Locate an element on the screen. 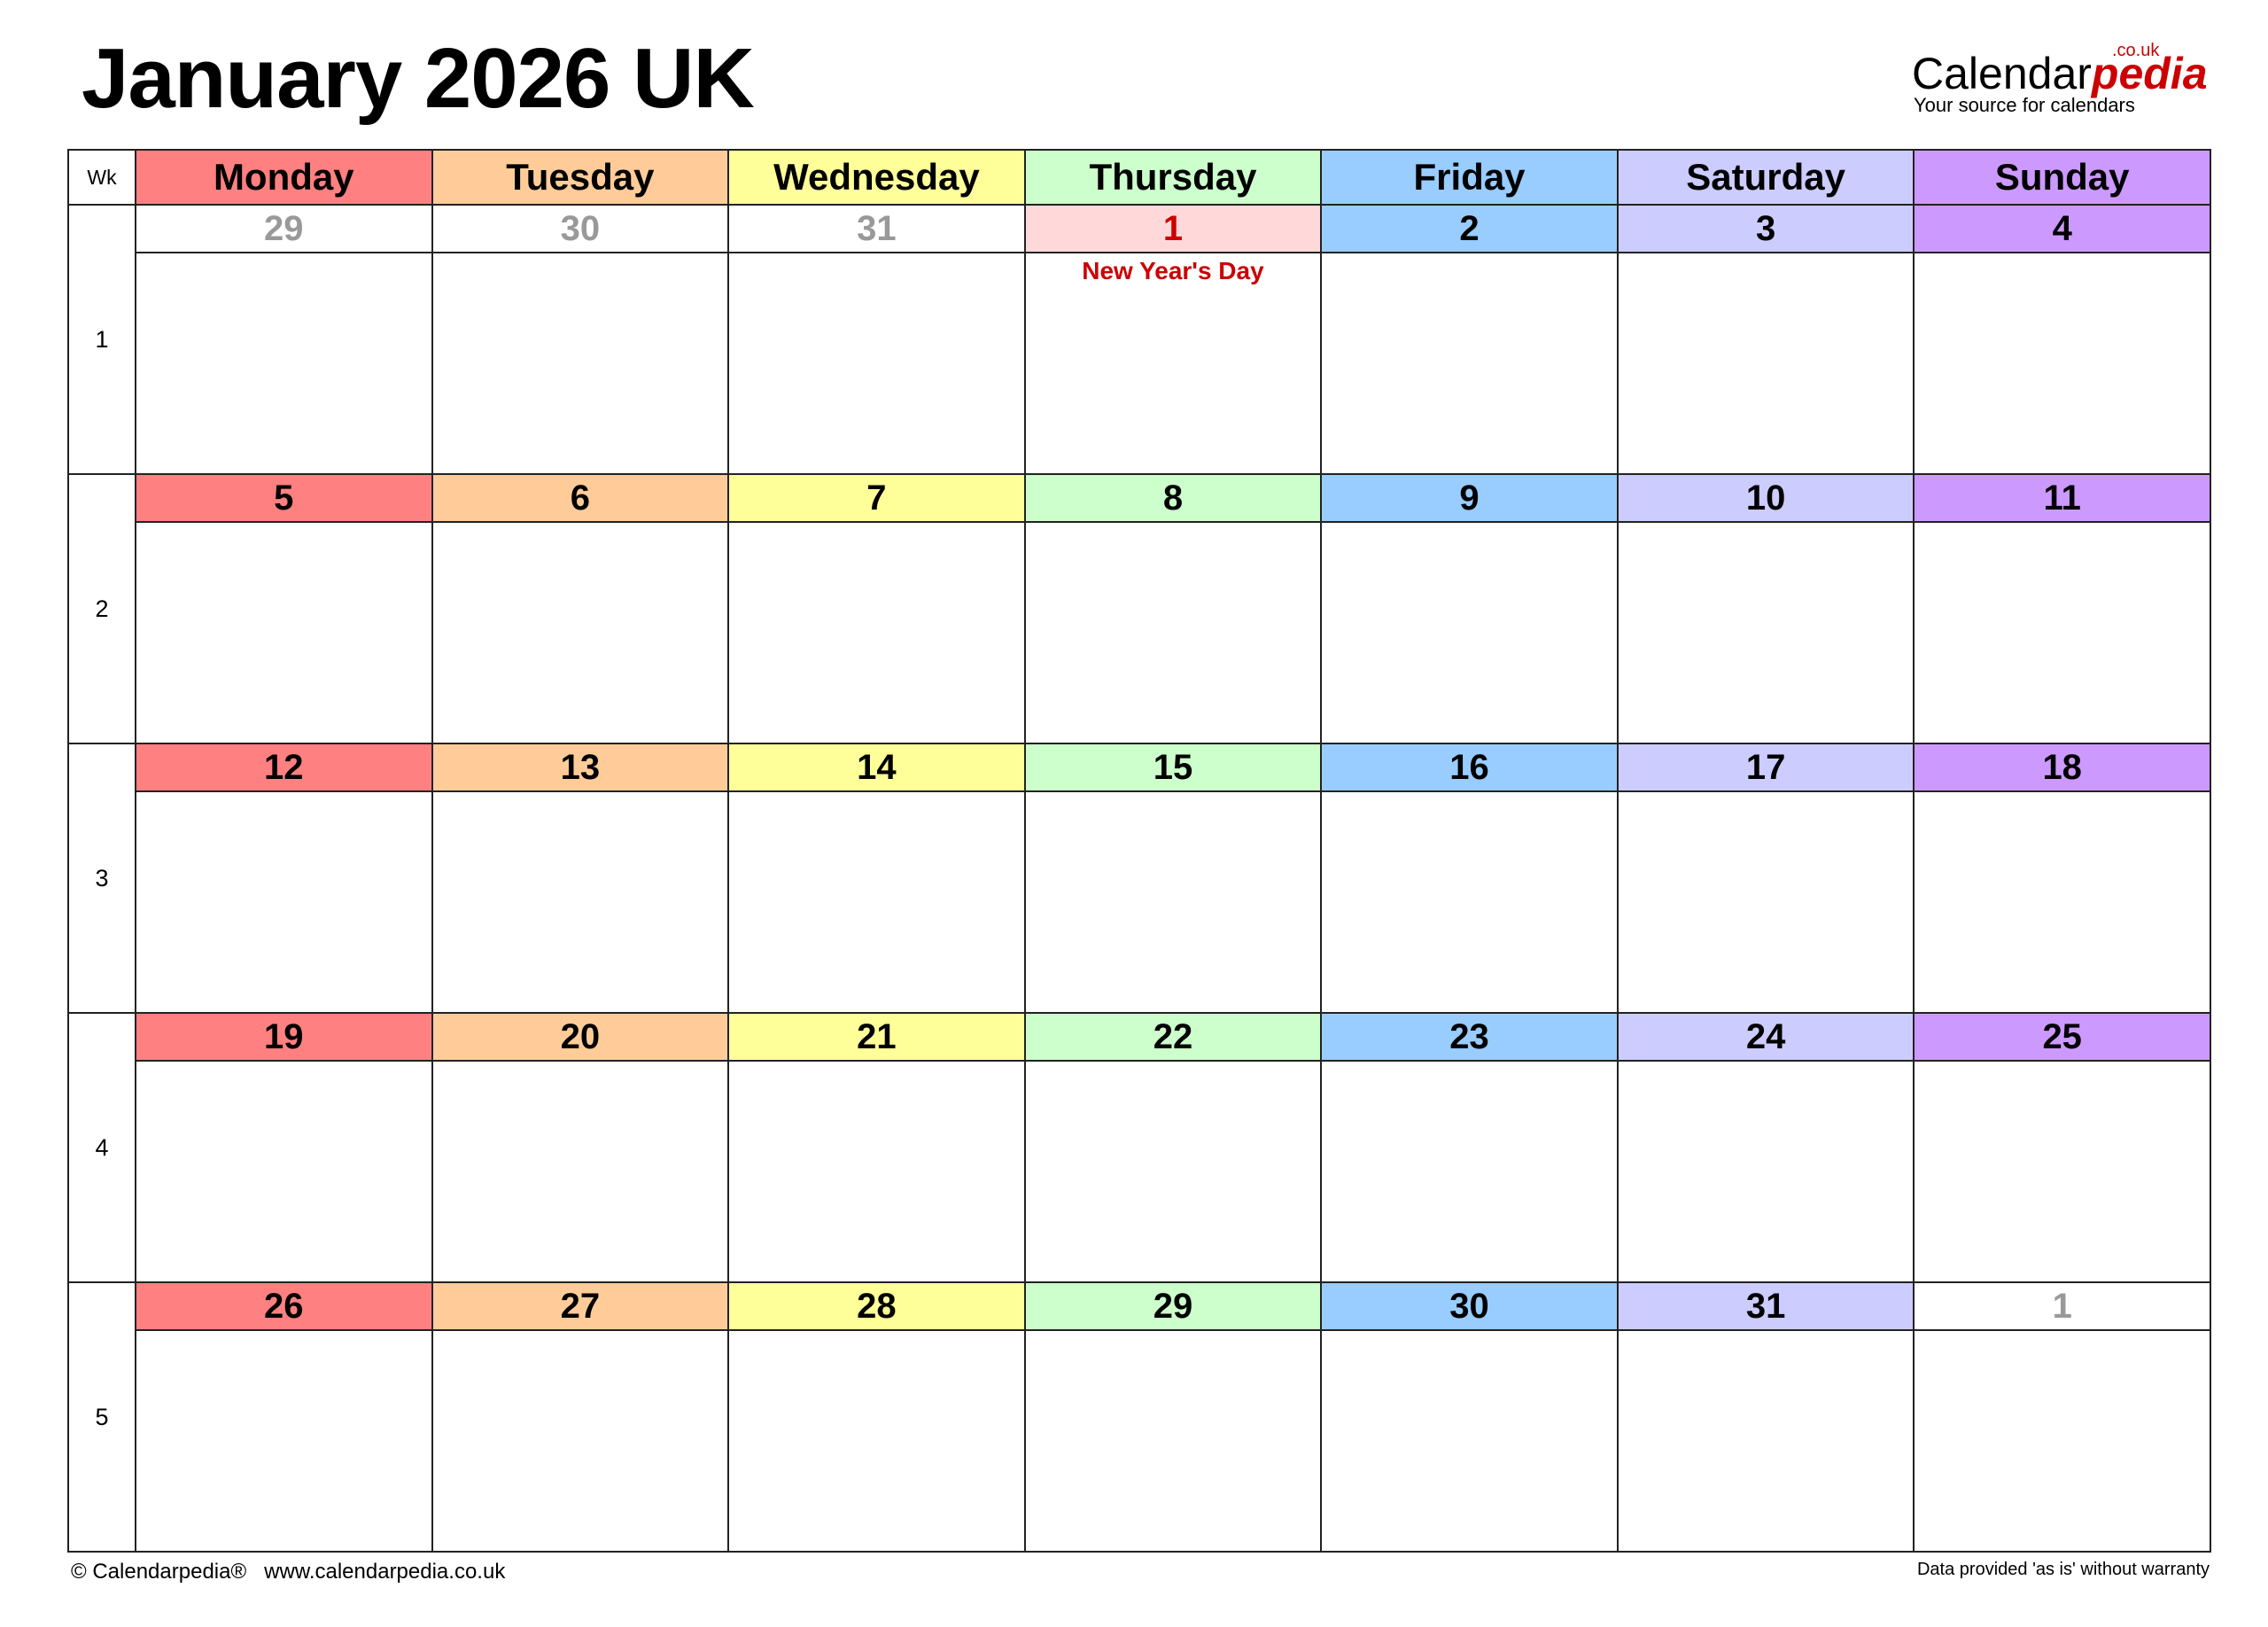  weekday-header-monday: Monday is located at coordinates (284, 177).